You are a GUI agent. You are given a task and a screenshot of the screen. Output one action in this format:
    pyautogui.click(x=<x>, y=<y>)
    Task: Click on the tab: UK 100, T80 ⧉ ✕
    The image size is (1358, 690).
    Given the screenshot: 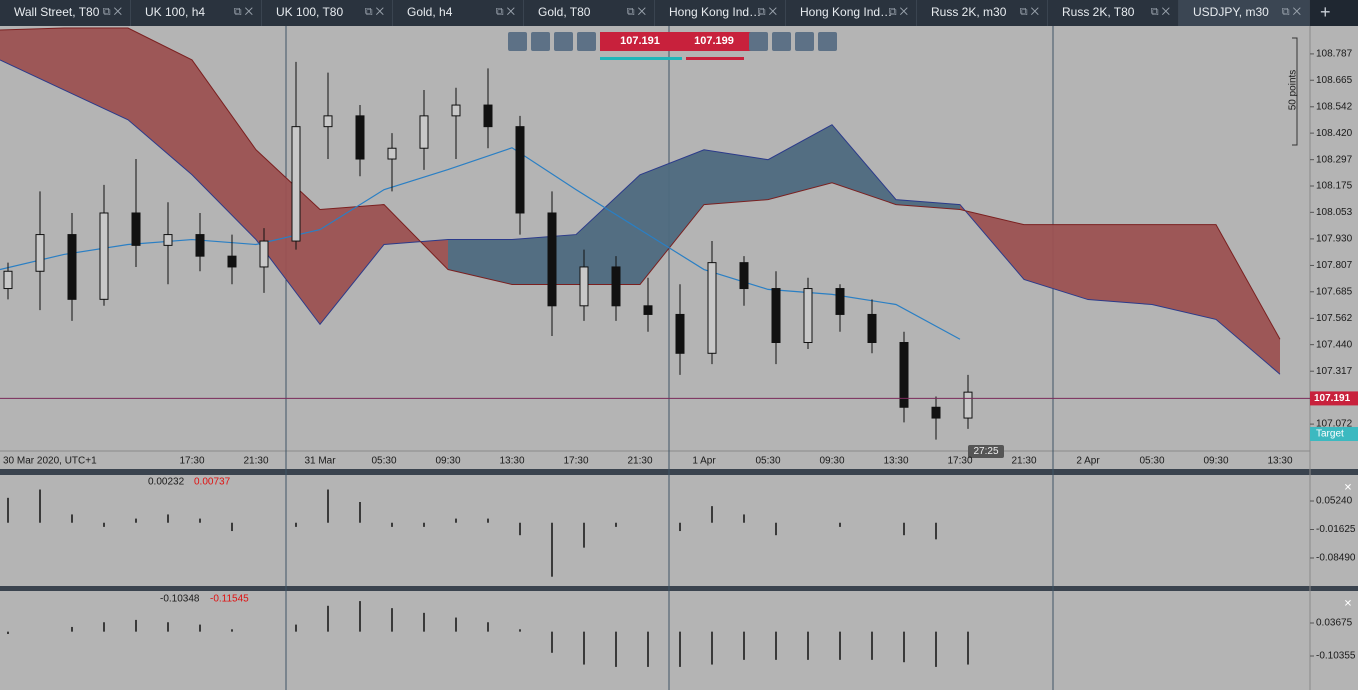 What is the action you would take?
    pyautogui.click(x=327, y=13)
    